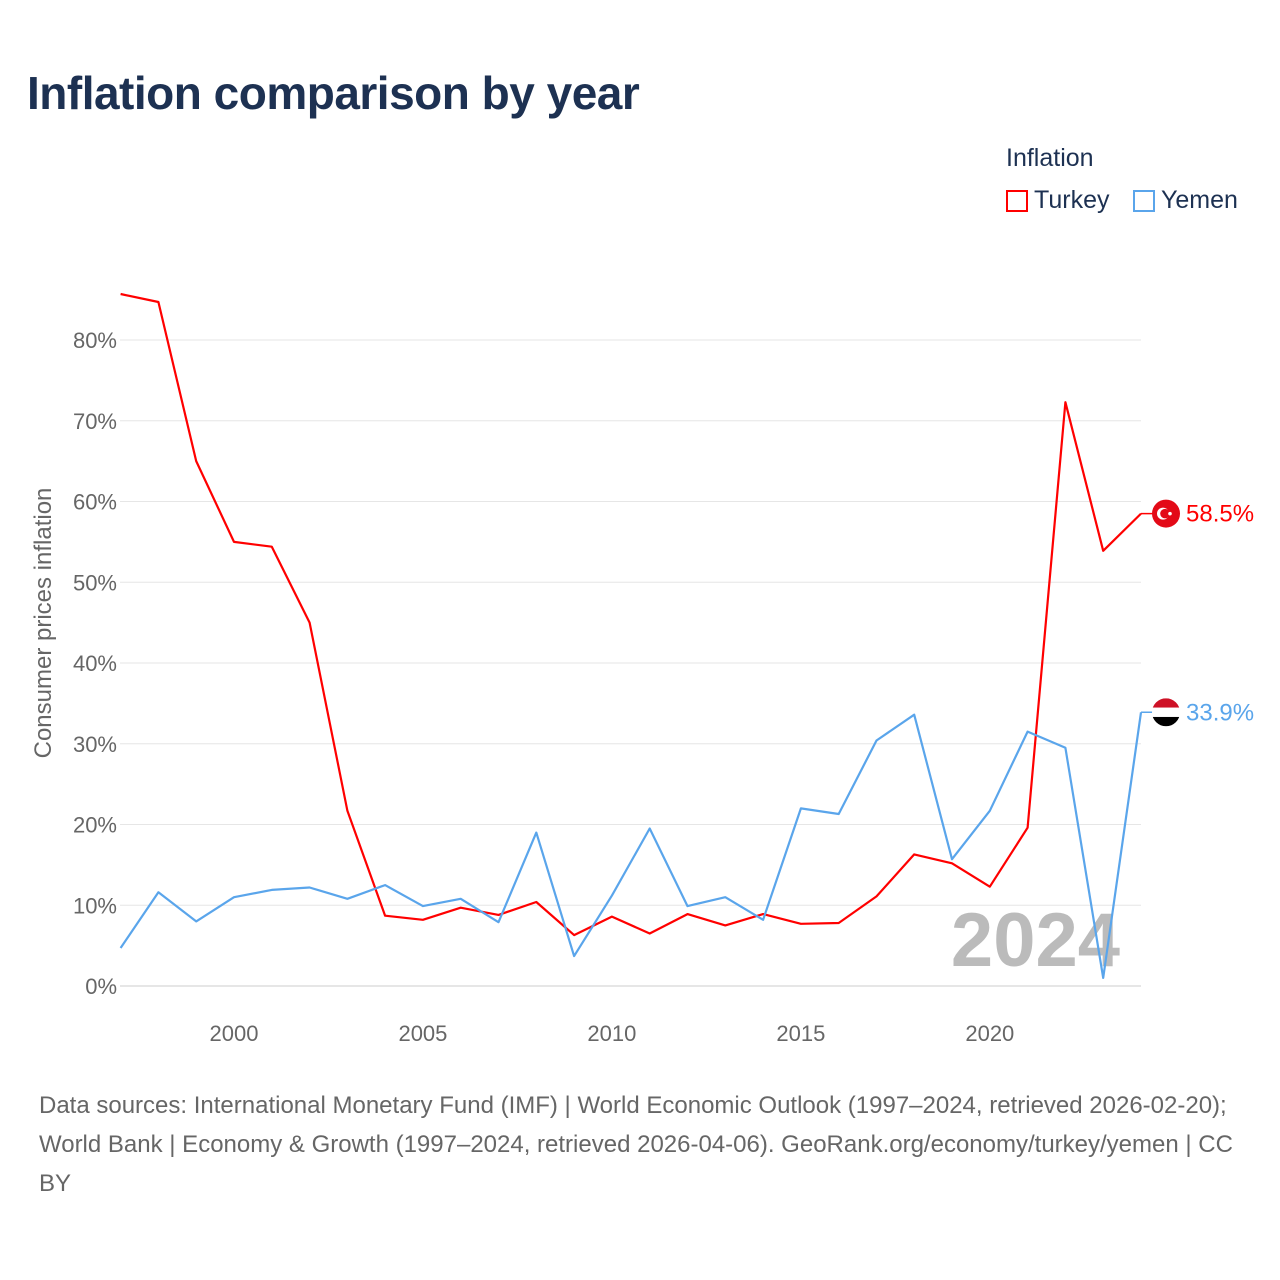 Image resolution: width=1280 pixels, height=1280 pixels. What do you see at coordinates (1166, 513) in the screenshot?
I see `flag-icon-turkey` at bounding box center [1166, 513].